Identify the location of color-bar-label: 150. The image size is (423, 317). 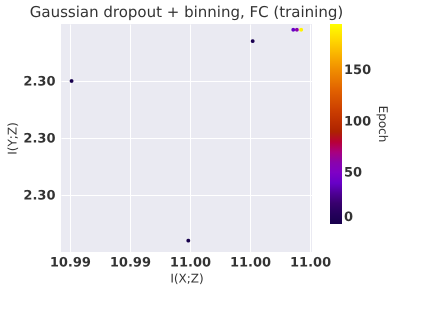
(358, 70).